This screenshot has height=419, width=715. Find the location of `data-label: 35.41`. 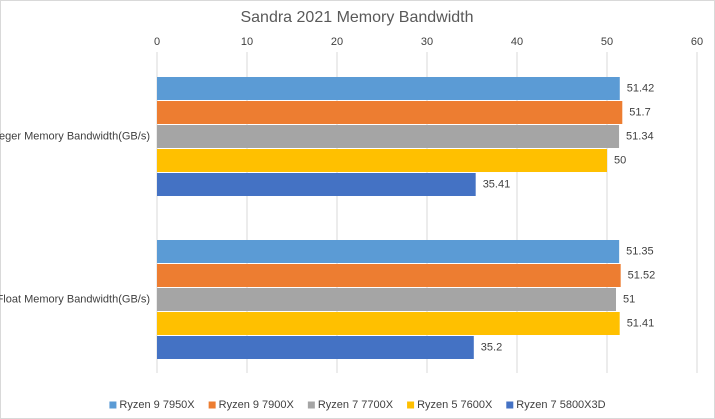

data-label: 35.41 is located at coordinates (497, 184).